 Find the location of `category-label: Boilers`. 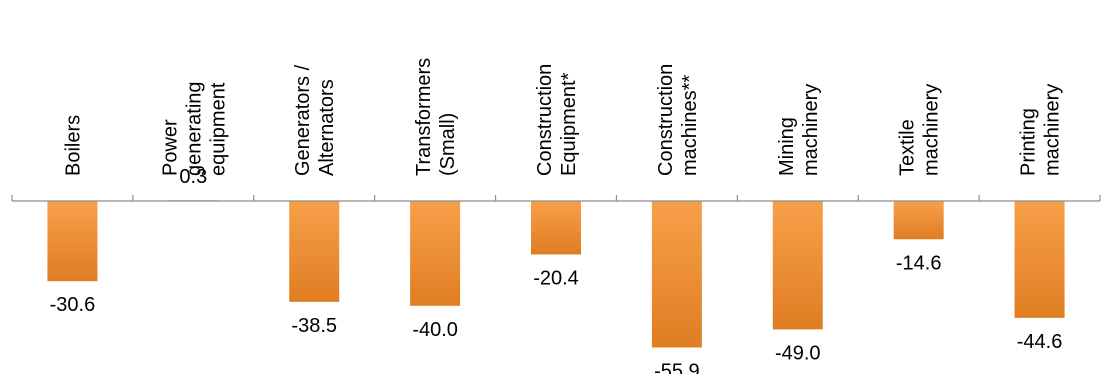

category-label: Boilers is located at coordinates (73, 145).